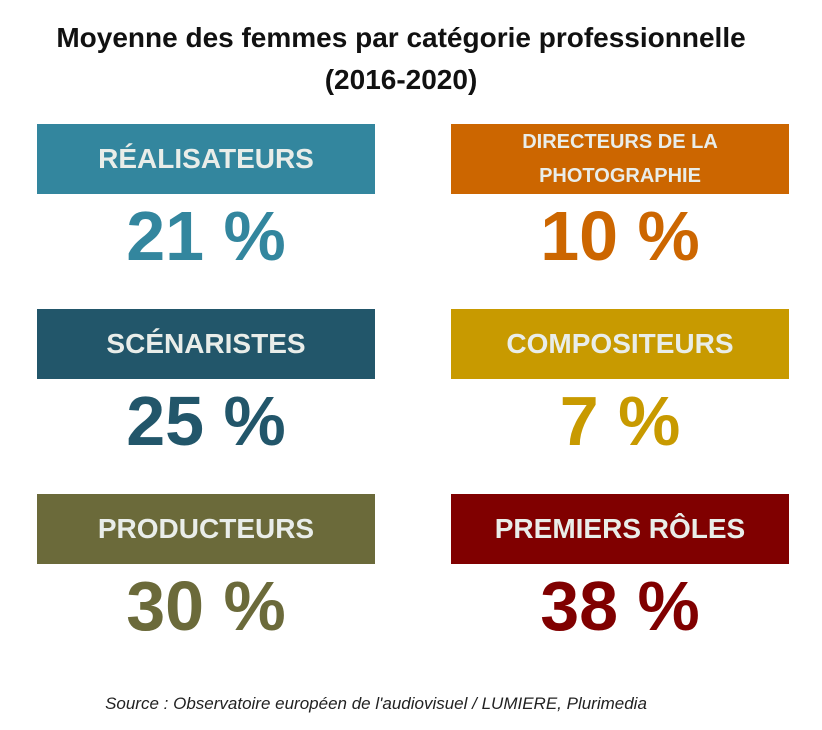  Describe the element at coordinates (206, 606) in the screenshot. I see `value-producteurs: 30 %` at that location.